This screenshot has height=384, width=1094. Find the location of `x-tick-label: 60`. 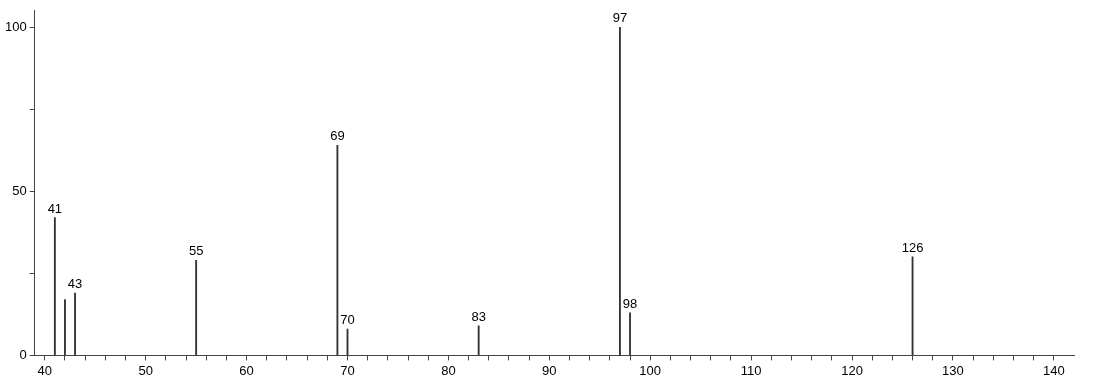

x-tick-label: 60 is located at coordinates (246, 370).